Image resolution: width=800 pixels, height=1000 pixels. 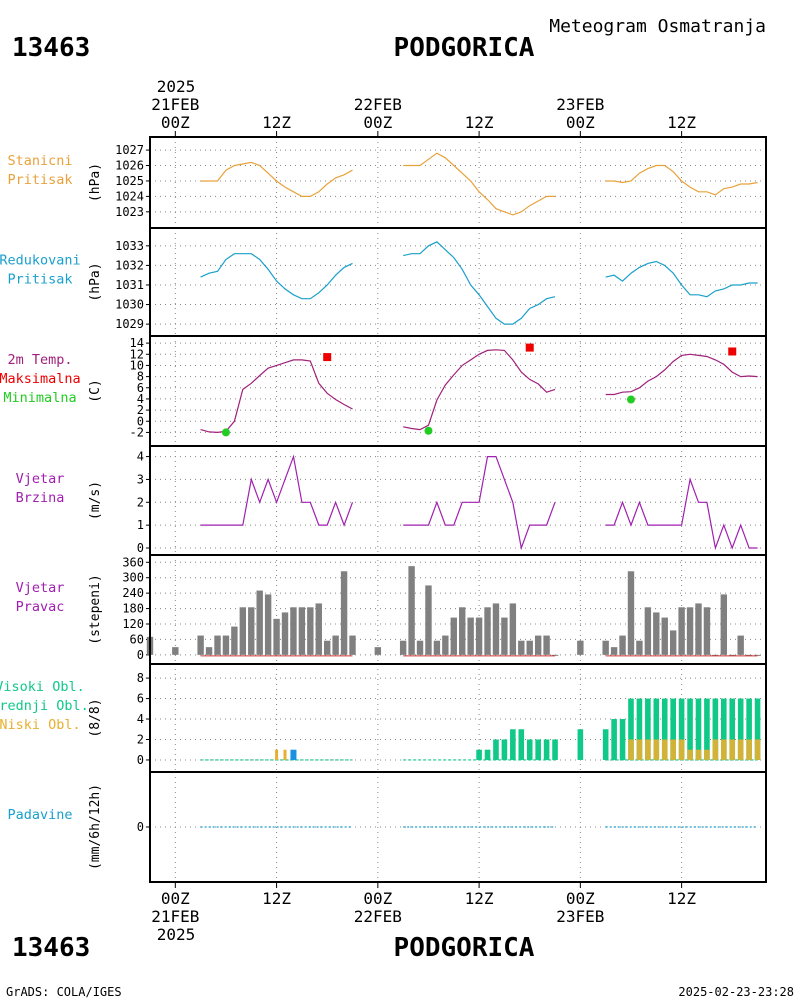 I want to click on time-label-top: 12Z, so click(x=276, y=122).